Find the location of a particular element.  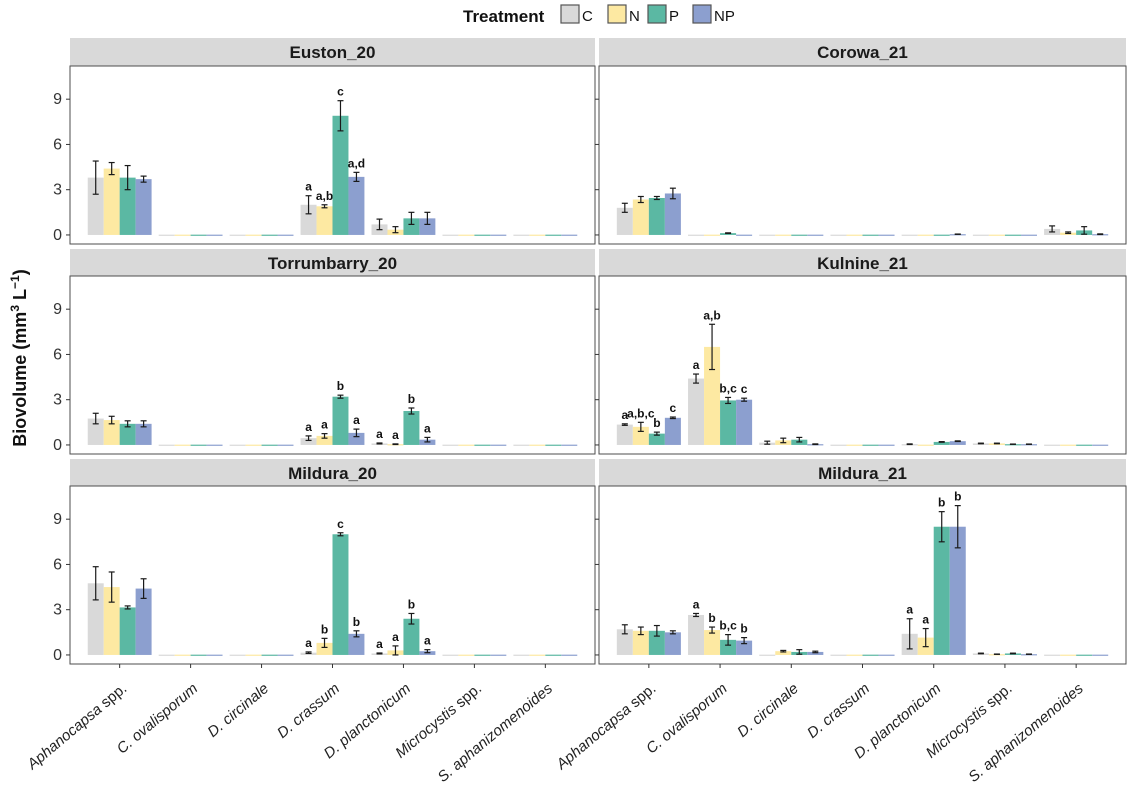

legend-label-c: C is located at coordinates (587, 16).